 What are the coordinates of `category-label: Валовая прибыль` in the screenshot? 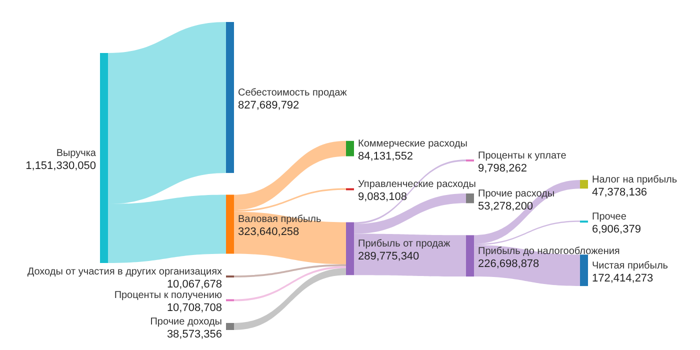 It's located at (280, 220).